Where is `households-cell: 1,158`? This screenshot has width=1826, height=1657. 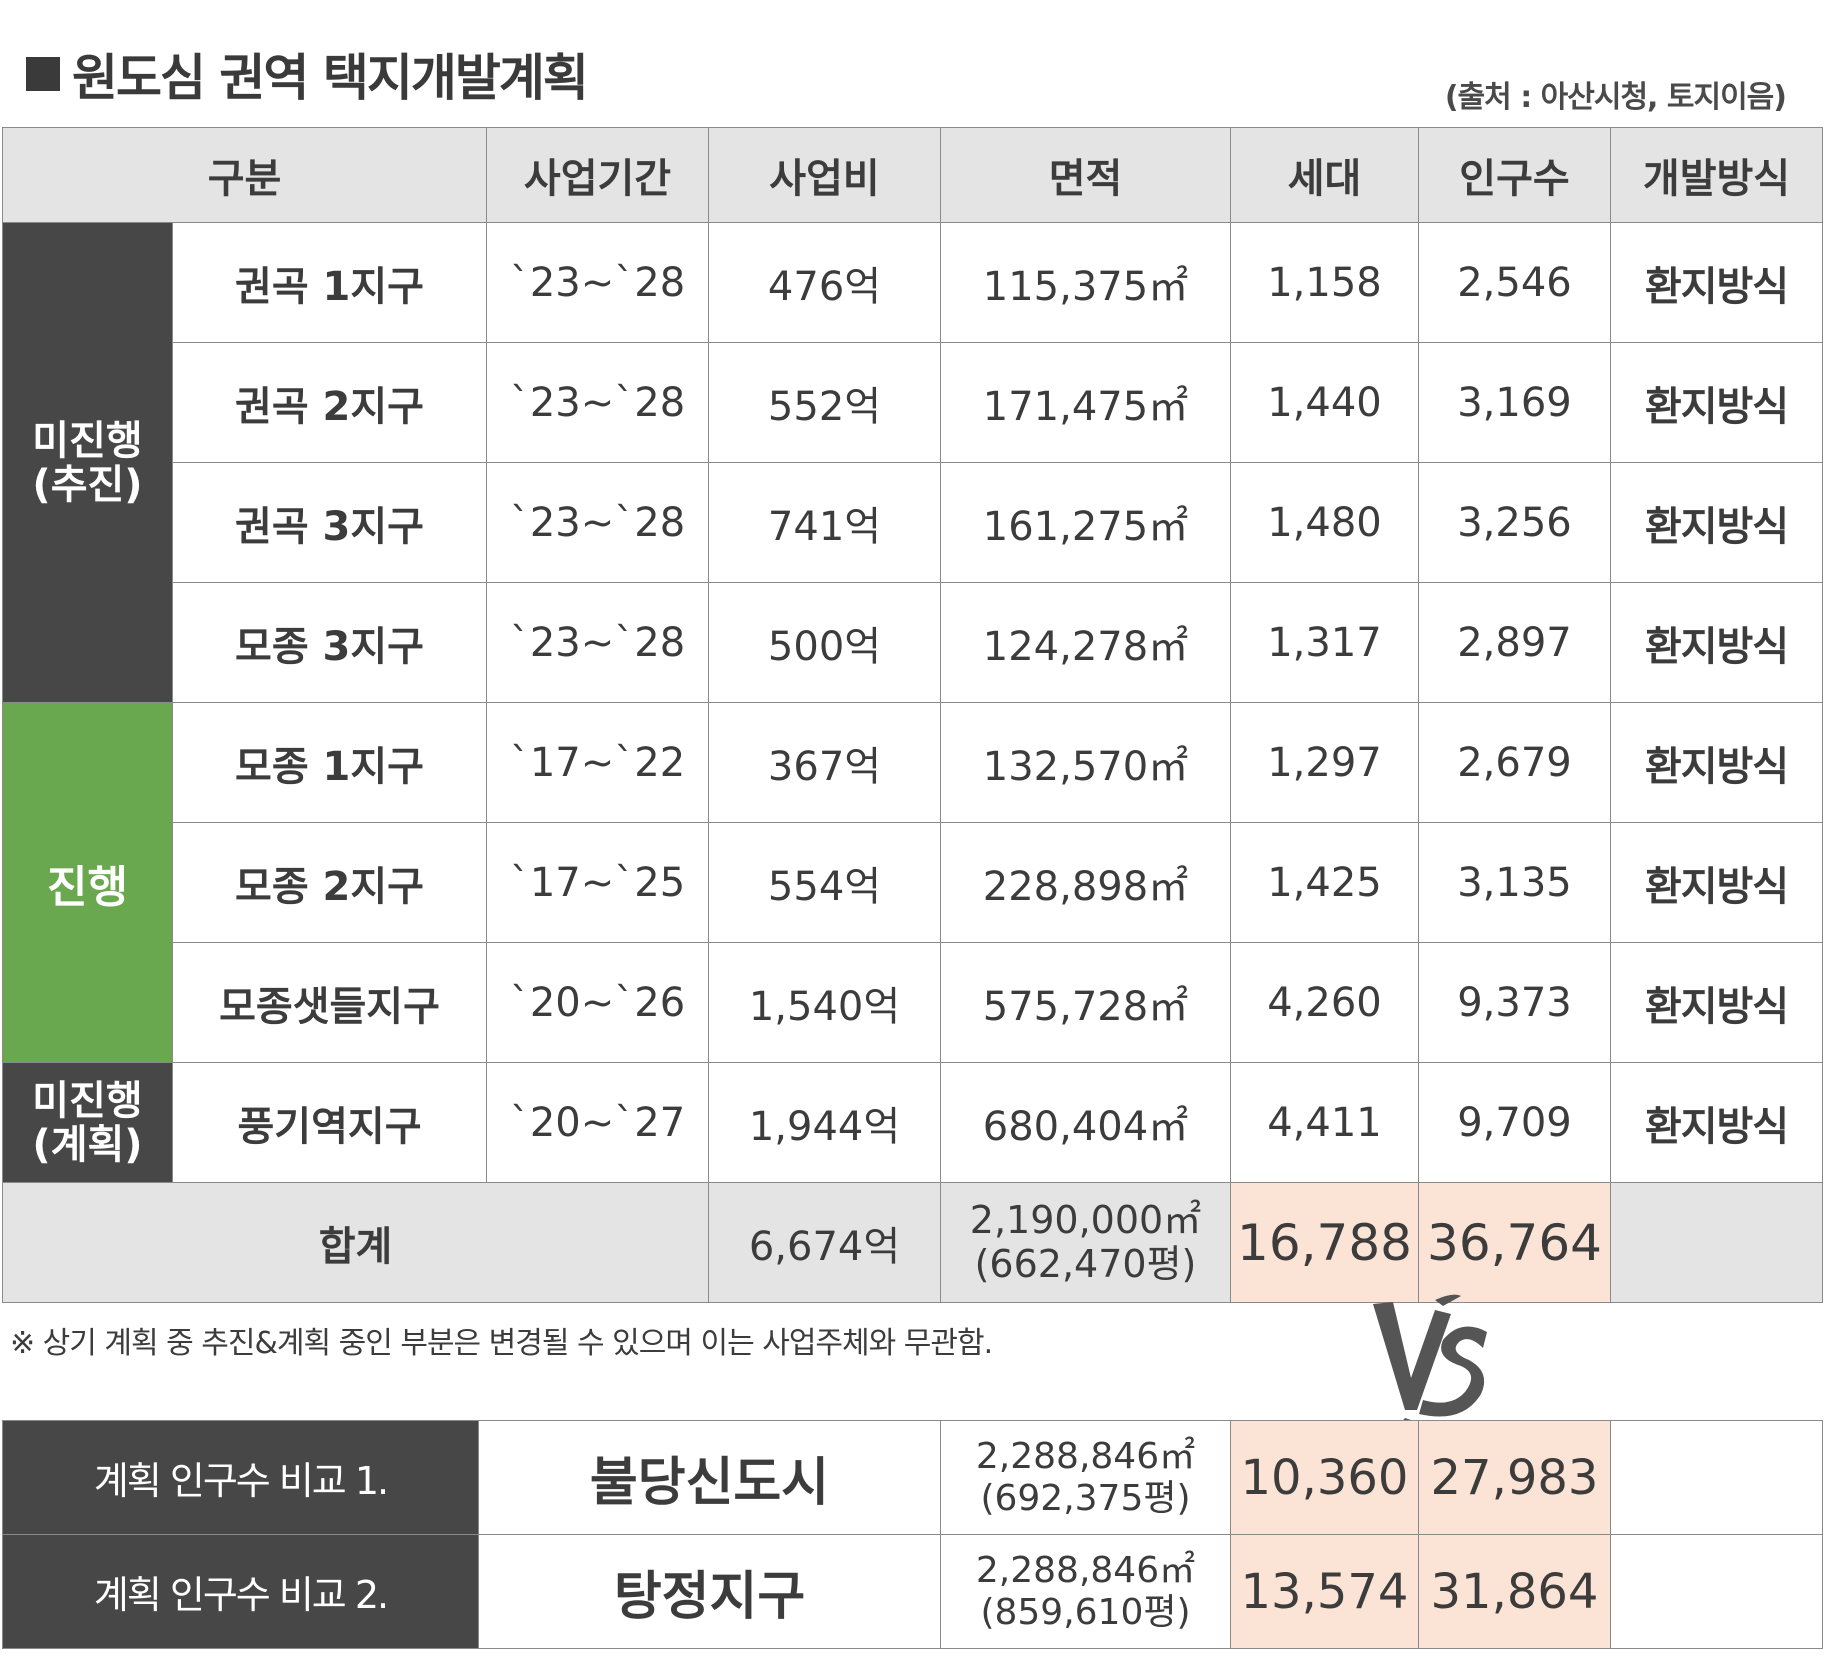
households-cell: 1,158 is located at coordinates (1324, 282).